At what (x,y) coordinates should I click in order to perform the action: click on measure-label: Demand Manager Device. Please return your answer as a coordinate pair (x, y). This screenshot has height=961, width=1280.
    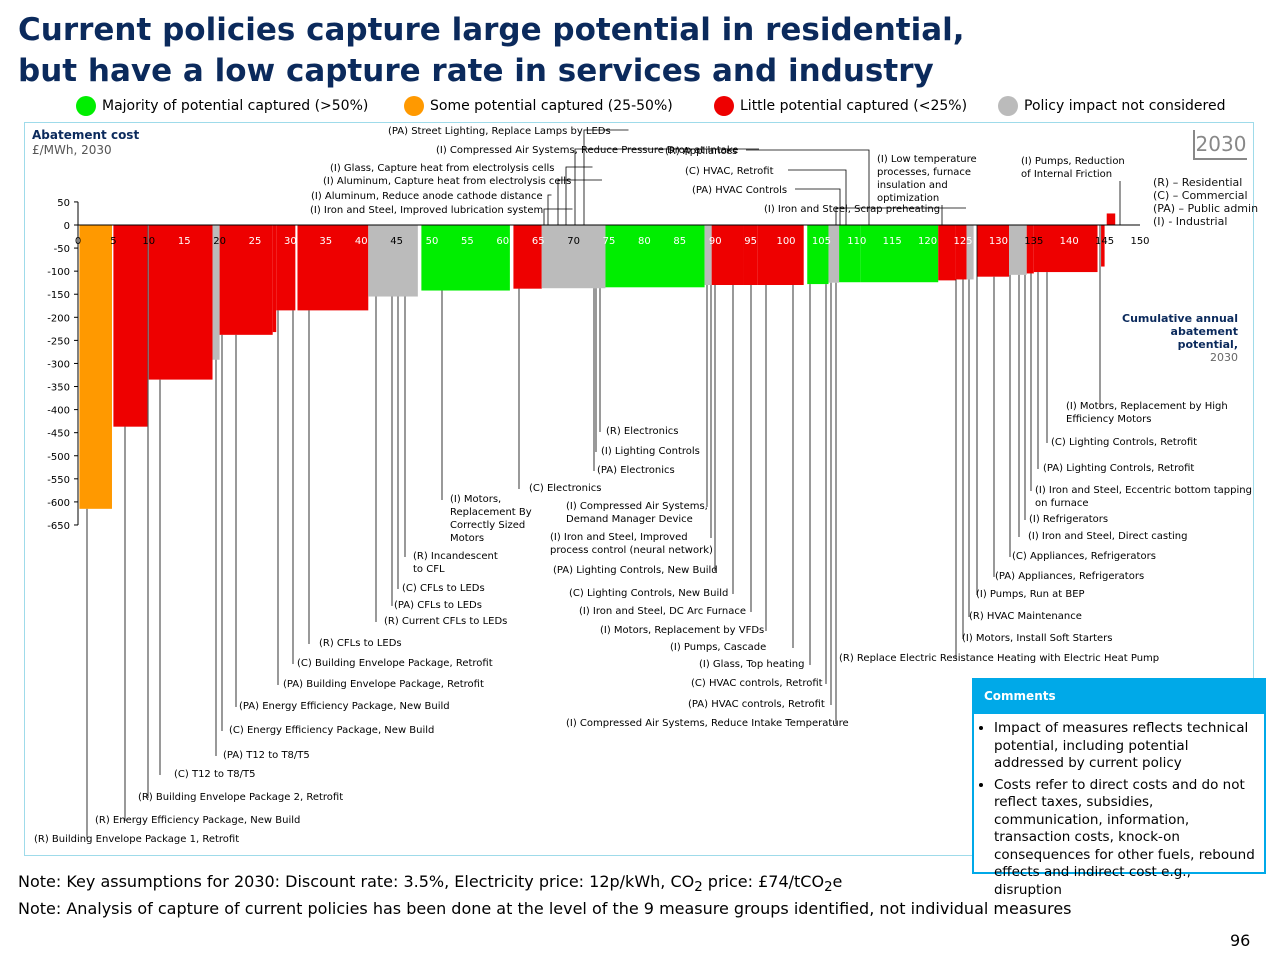
    Looking at the image, I should click on (629, 519).